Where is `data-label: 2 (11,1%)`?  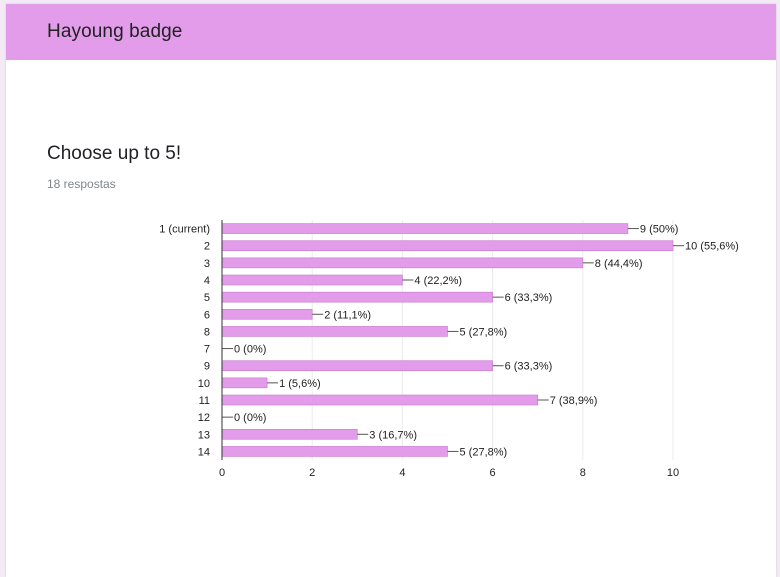 data-label: 2 (11,1%) is located at coordinates (347, 315).